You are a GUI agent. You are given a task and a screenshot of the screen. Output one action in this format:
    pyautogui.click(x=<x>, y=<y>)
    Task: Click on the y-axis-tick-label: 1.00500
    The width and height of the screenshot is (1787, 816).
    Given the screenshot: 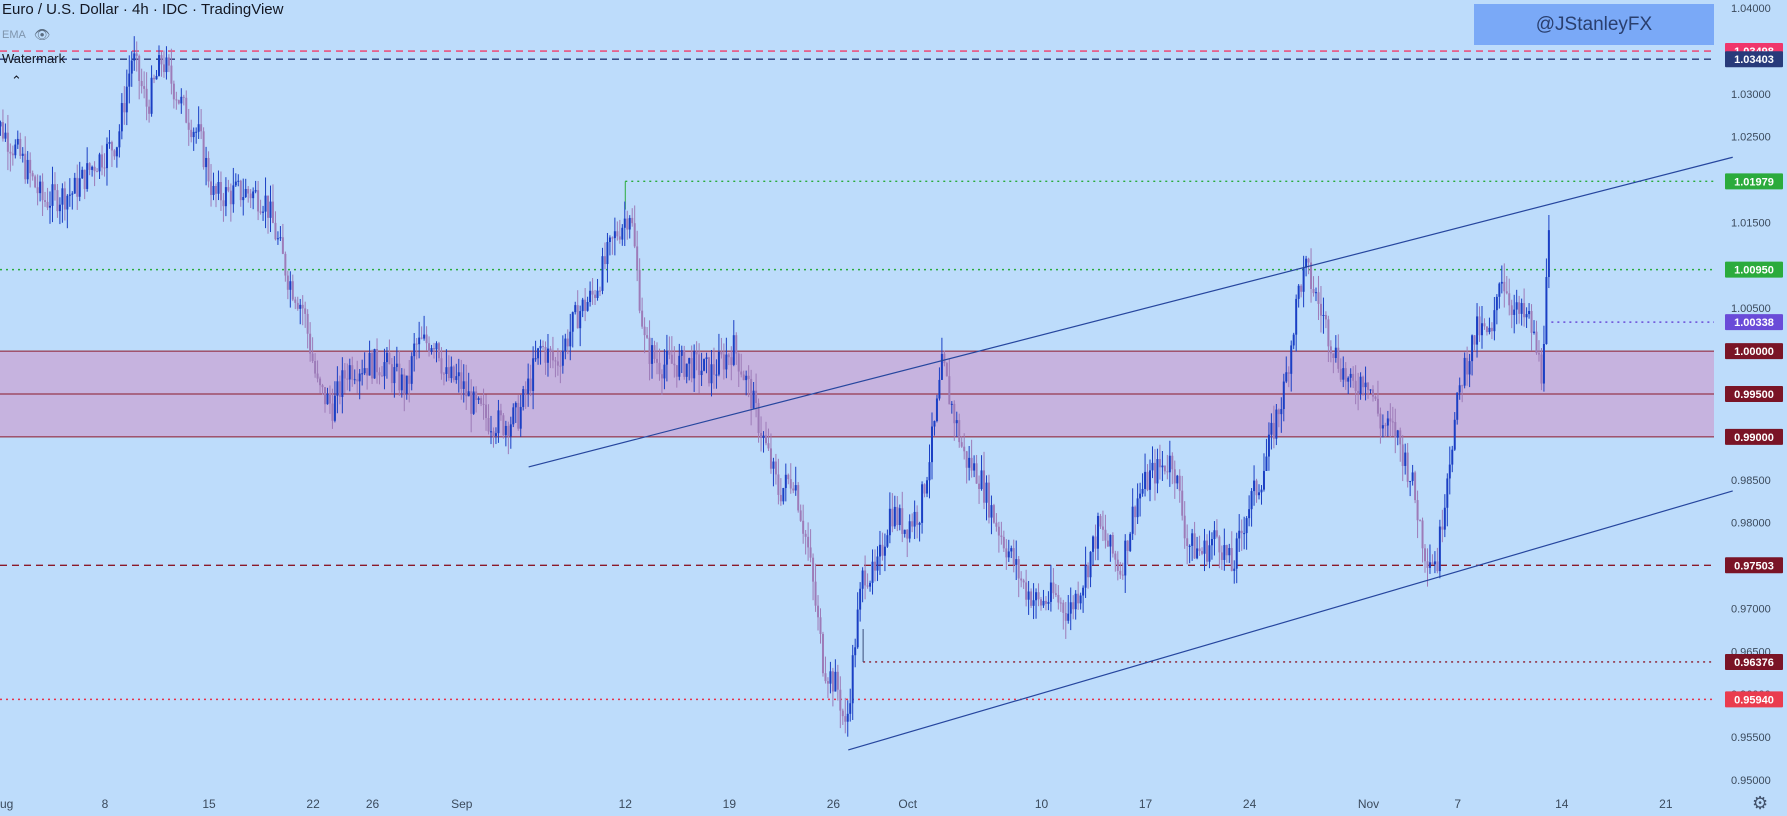 What is the action you would take?
    pyautogui.click(x=1751, y=309)
    